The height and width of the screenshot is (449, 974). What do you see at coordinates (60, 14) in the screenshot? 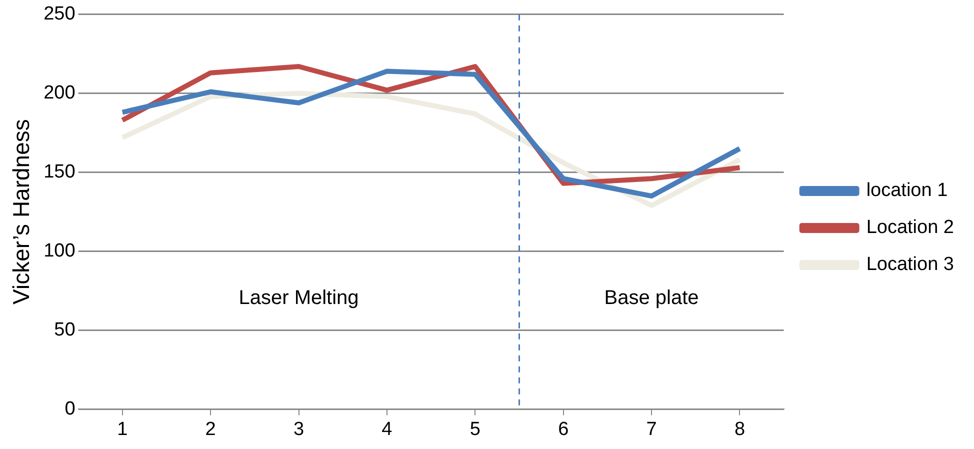
I see `y-tick-label: 250` at bounding box center [60, 14].